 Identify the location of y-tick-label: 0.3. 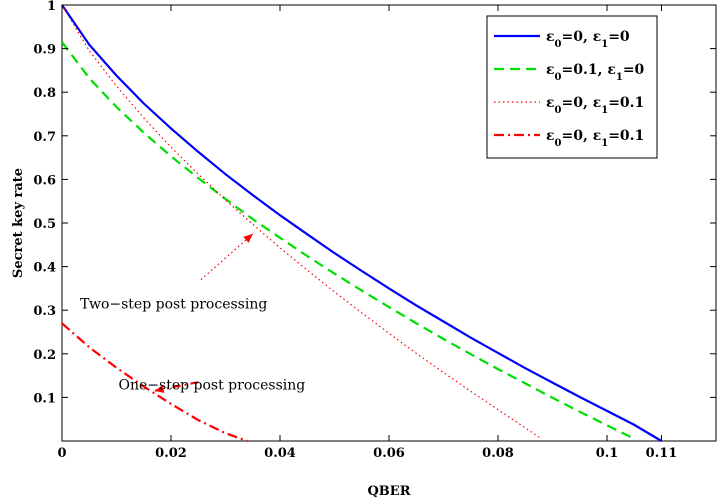
(44, 311).